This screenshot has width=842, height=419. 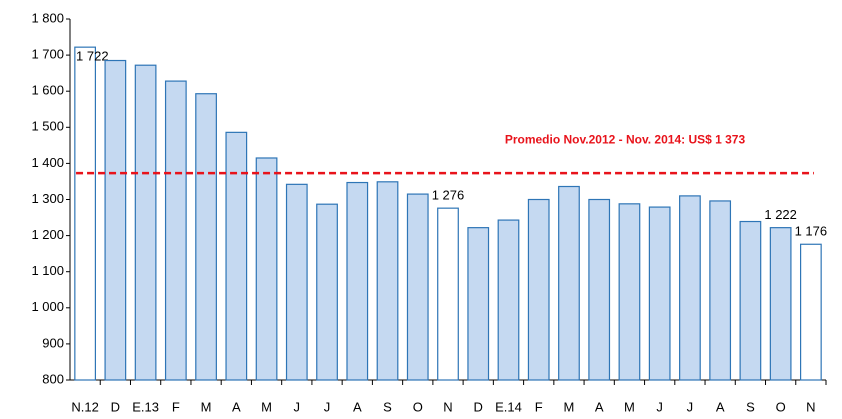 I want to click on y-tick-label: 1 500, so click(x=47, y=126).